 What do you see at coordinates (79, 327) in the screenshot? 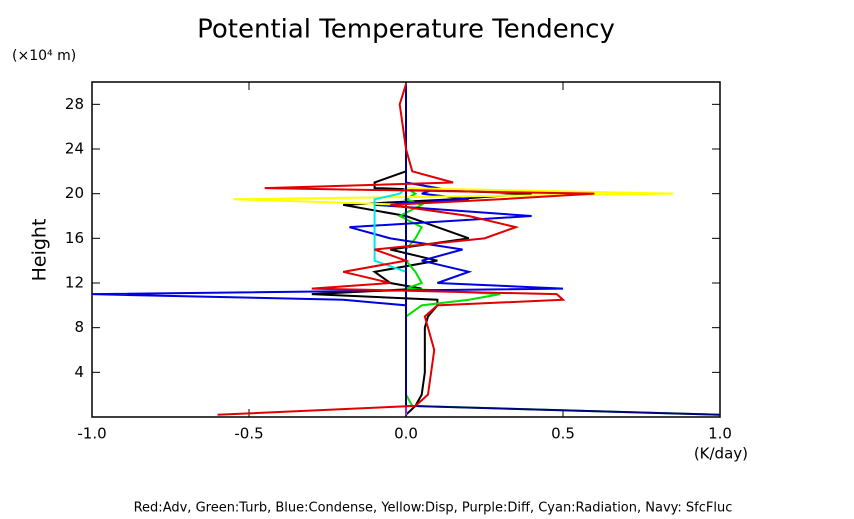
I see `y-tick-label: 8` at bounding box center [79, 327].